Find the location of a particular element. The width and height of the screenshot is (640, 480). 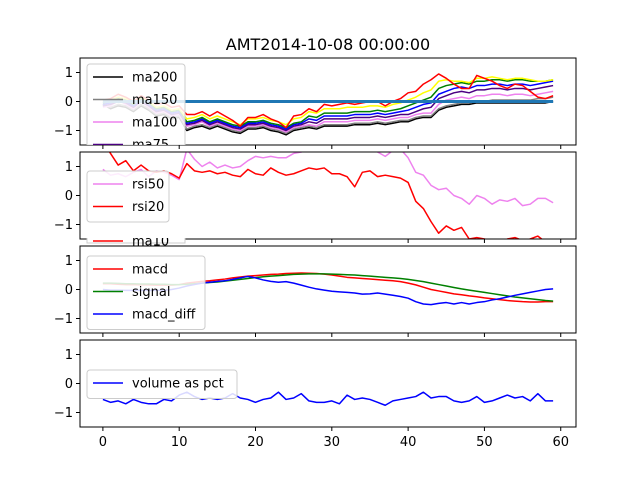

overflow-mask is located at coordinates (136, 234).